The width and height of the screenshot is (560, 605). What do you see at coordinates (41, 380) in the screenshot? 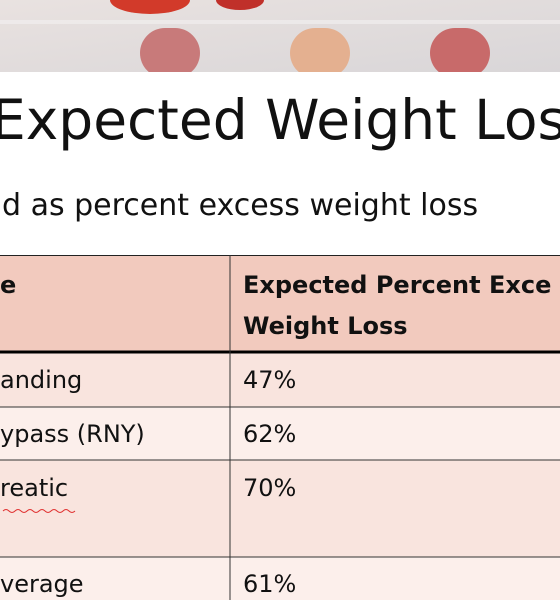
I see `table-cell: anding` at bounding box center [41, 380].